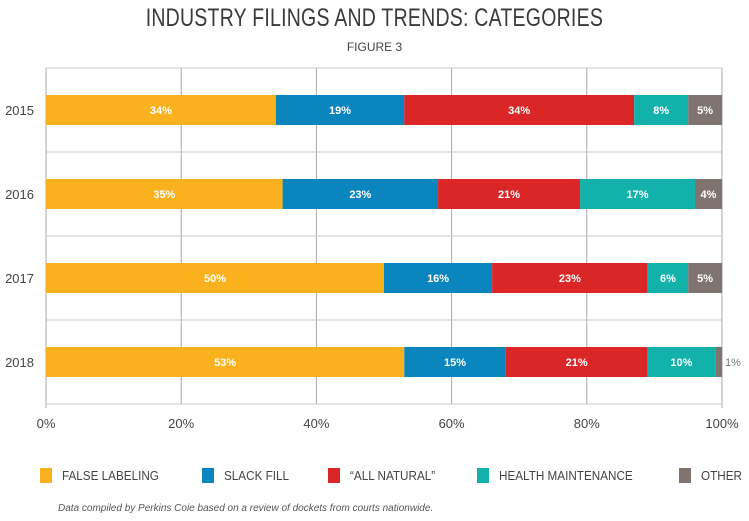 The width and height of the screenshot is (749, 521). I want to click on x-tick-label: 20%, so click(181, 423).